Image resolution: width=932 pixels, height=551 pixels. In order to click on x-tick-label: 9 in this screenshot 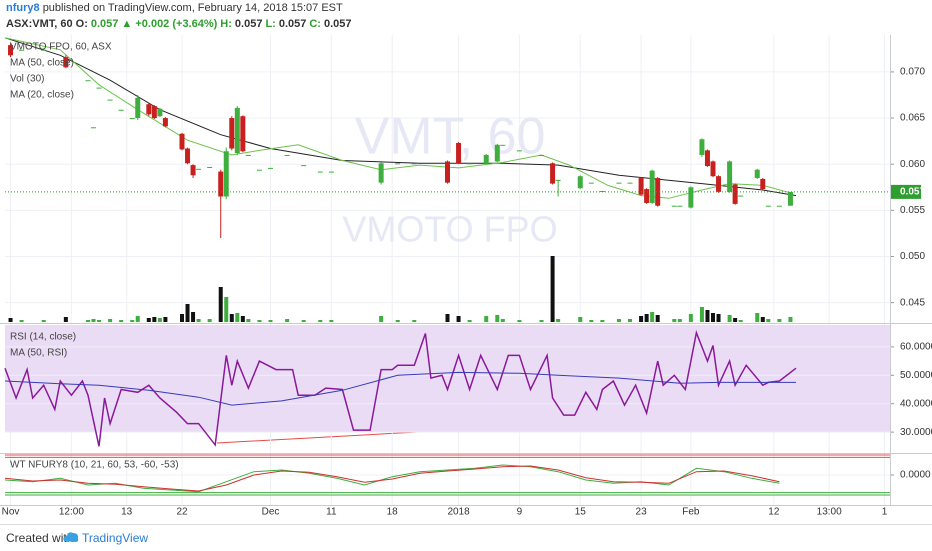, I will do `click(520, 512)`.